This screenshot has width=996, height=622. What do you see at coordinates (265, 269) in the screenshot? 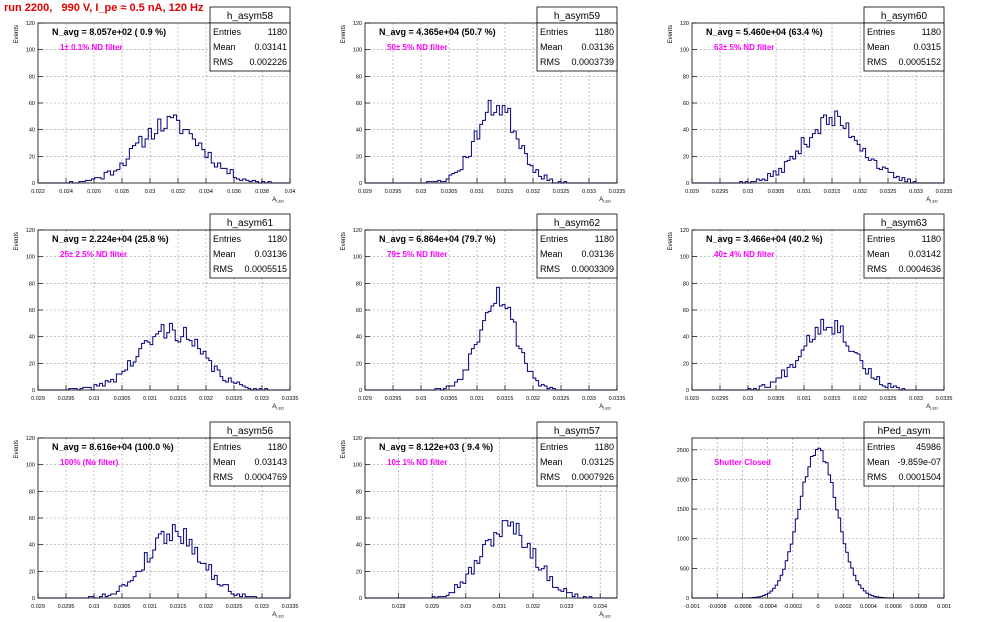
I see `stats-value: 0.0005515` at bounding box center [265, 269].